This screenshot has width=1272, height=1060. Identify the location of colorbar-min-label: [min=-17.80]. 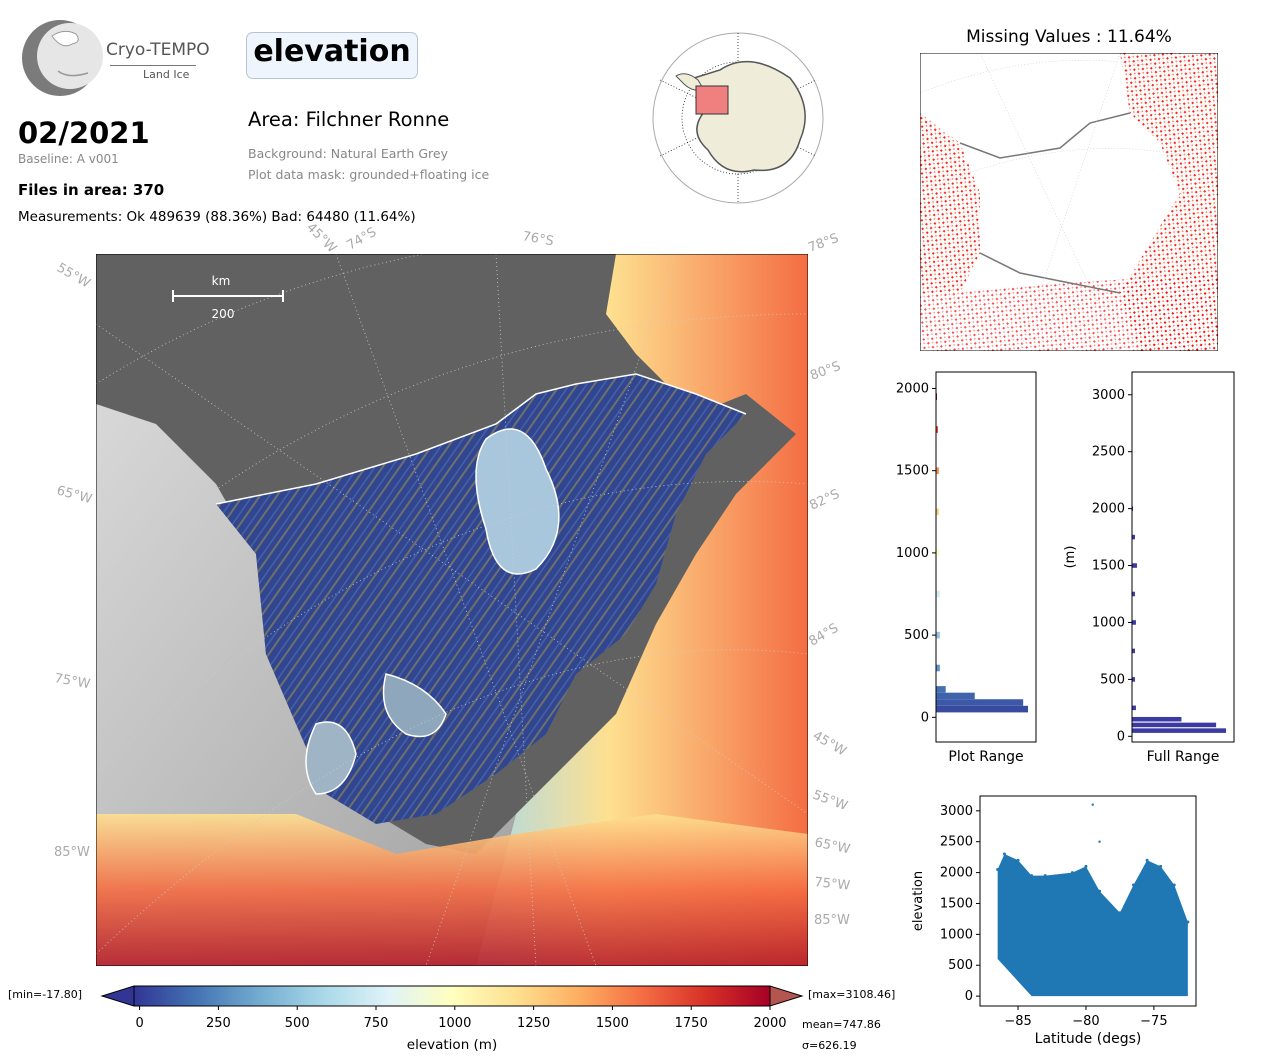
(45, 994).